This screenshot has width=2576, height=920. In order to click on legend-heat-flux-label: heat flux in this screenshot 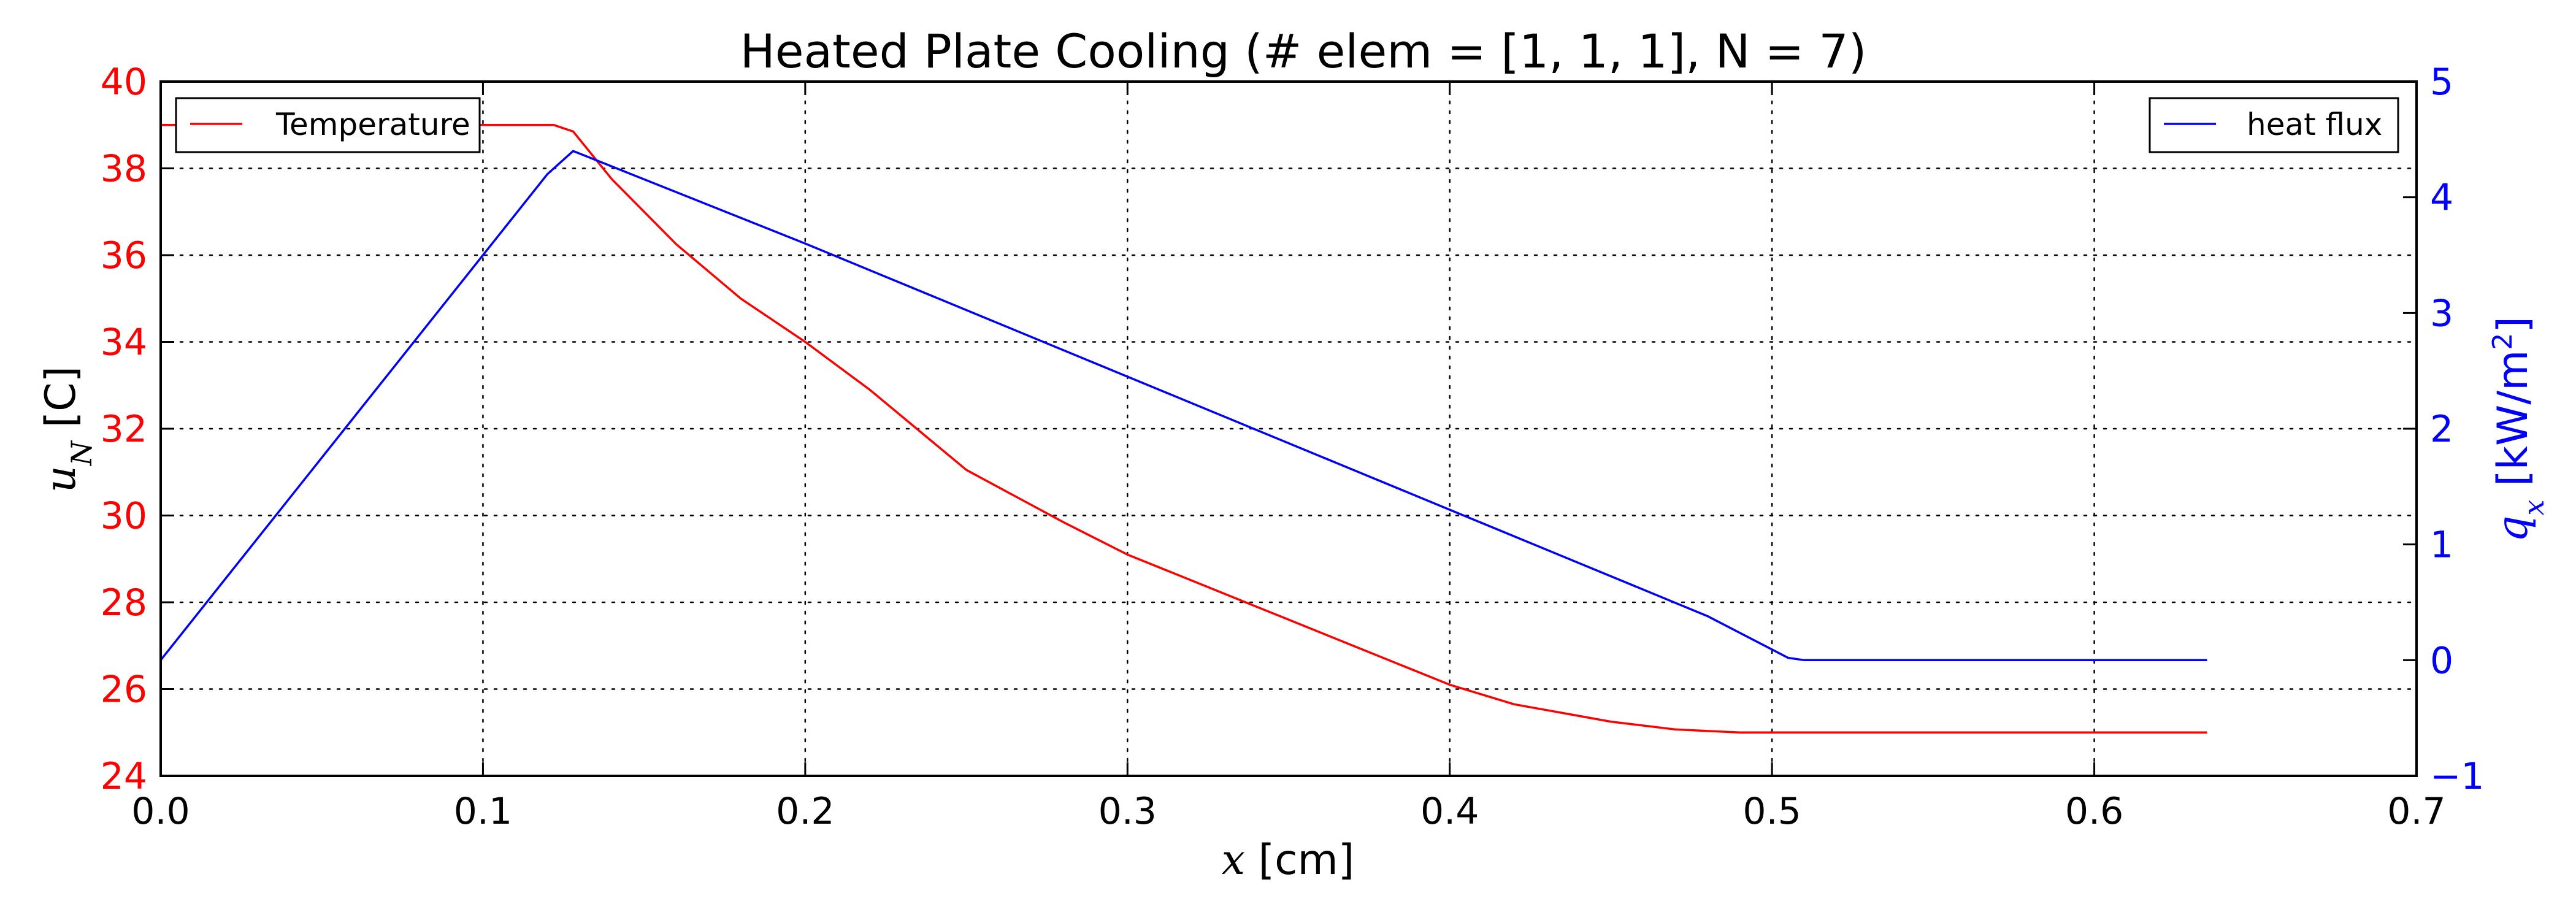, I will do `click(2314, 124)`.